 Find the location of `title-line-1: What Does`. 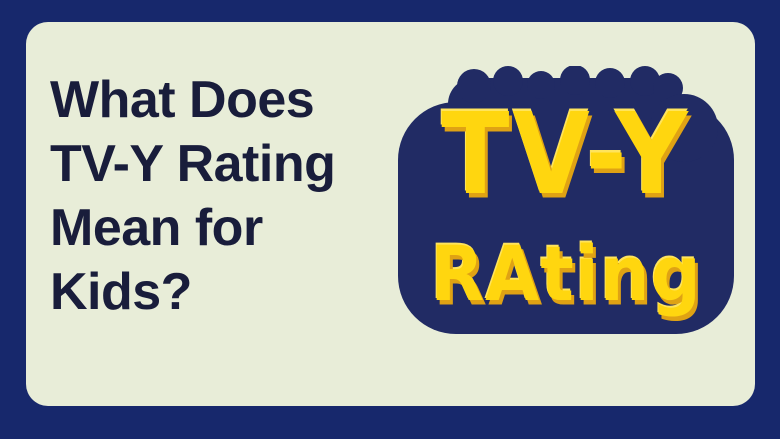

title-line-1: What Does is located at coordinates (182, 100).